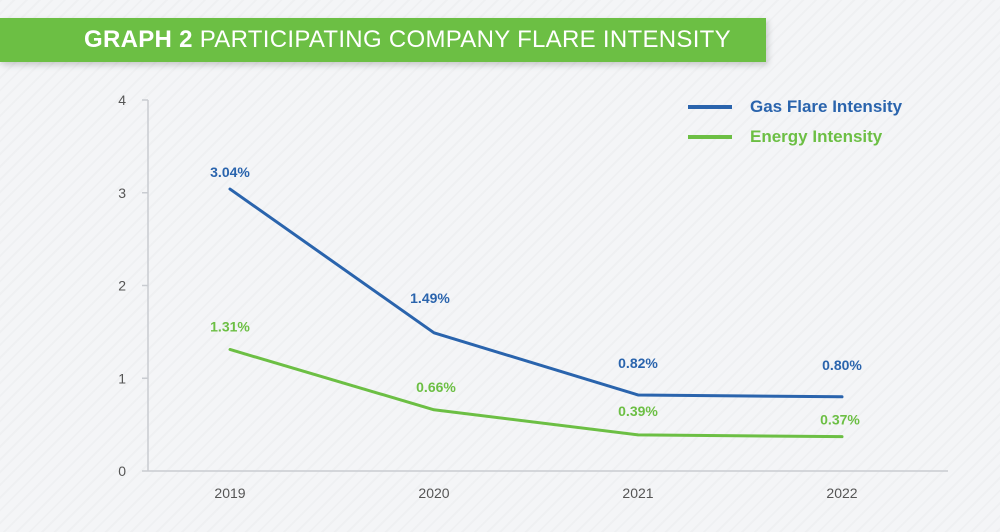  Describe the element at coordinates (230, 172) in the screenshot. I see `data-label: 3.04%` at that location.